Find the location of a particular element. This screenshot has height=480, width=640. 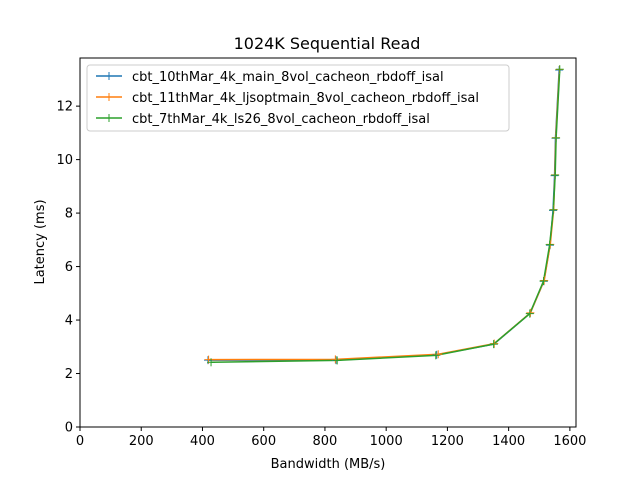

x-tick-label: 1000 is located at coordinates (386, 441).